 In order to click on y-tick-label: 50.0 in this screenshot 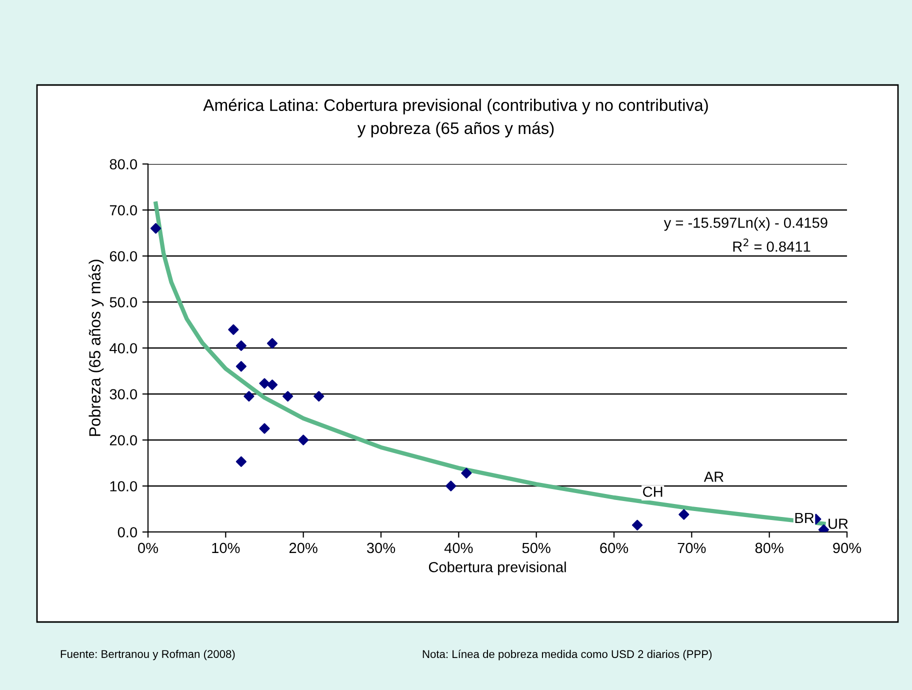, I will do `click(124, 302)`.